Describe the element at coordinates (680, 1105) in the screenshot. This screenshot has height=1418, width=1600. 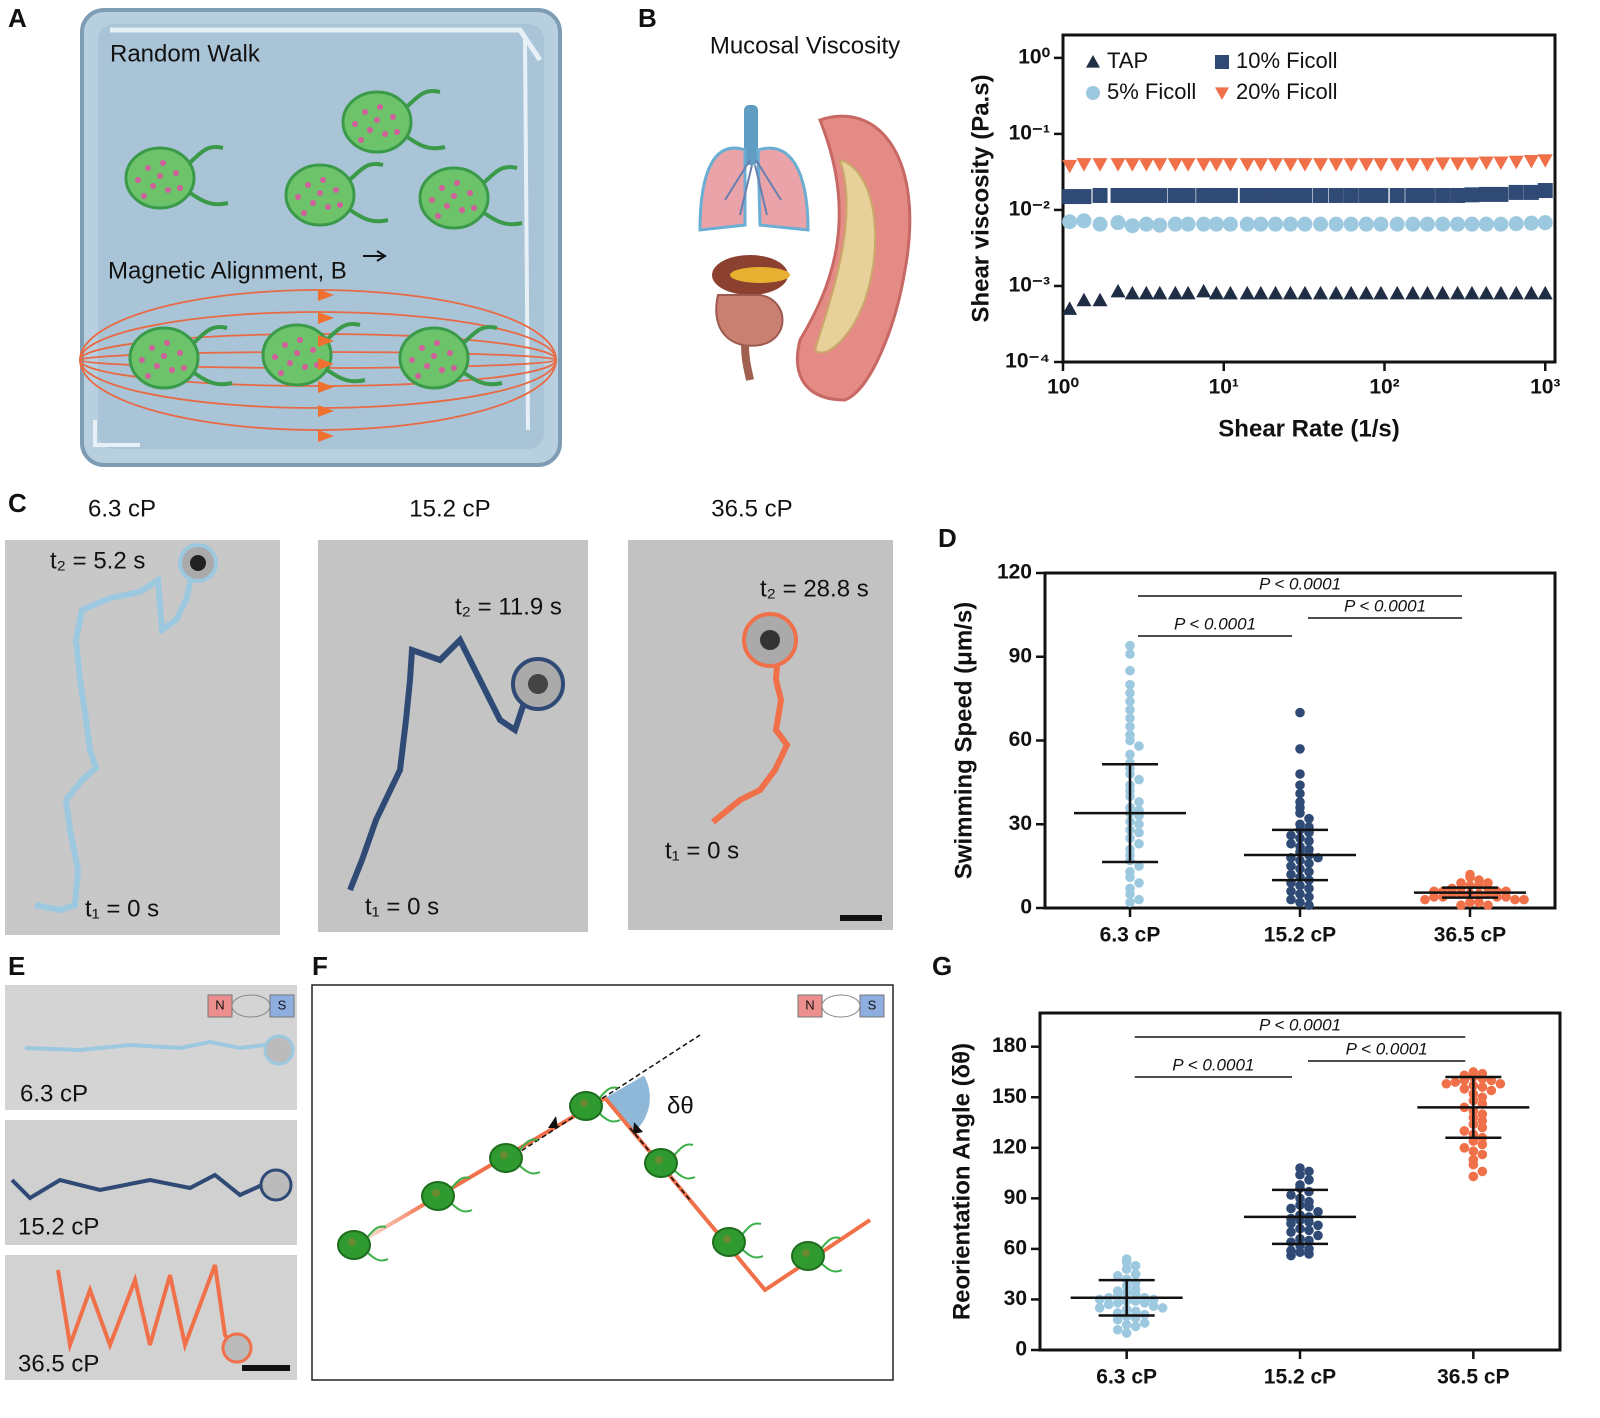
I see `angle-label: δθ` at that location.